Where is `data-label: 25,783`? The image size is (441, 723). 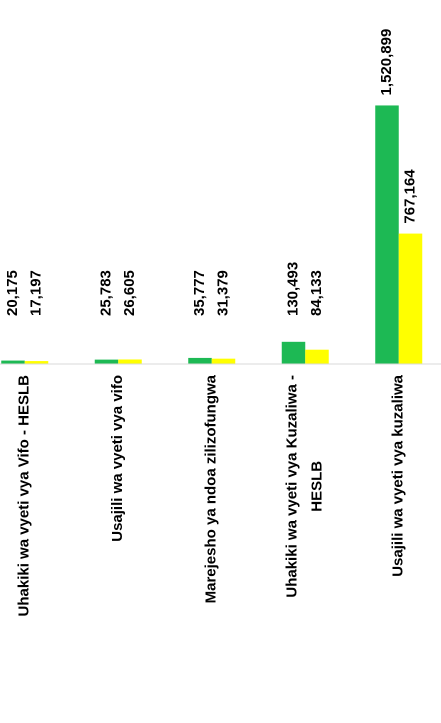
data-label: 25,783 is located at coordinates (105, 293).